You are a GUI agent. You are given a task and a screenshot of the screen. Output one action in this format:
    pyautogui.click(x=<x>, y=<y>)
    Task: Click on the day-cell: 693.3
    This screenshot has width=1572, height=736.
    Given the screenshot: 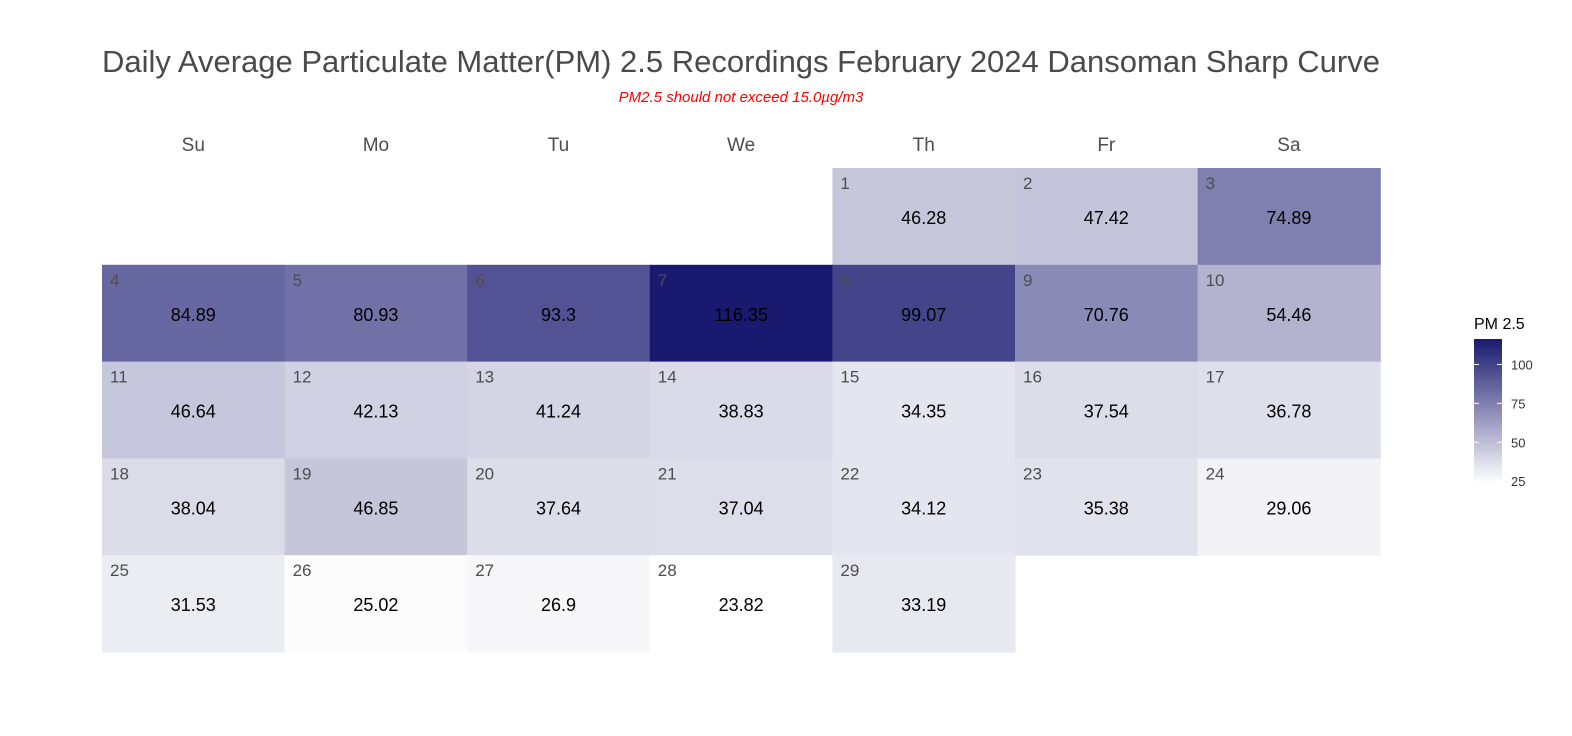 What is the action you would take?
    pyautogui.click(x=559, y=313)
    